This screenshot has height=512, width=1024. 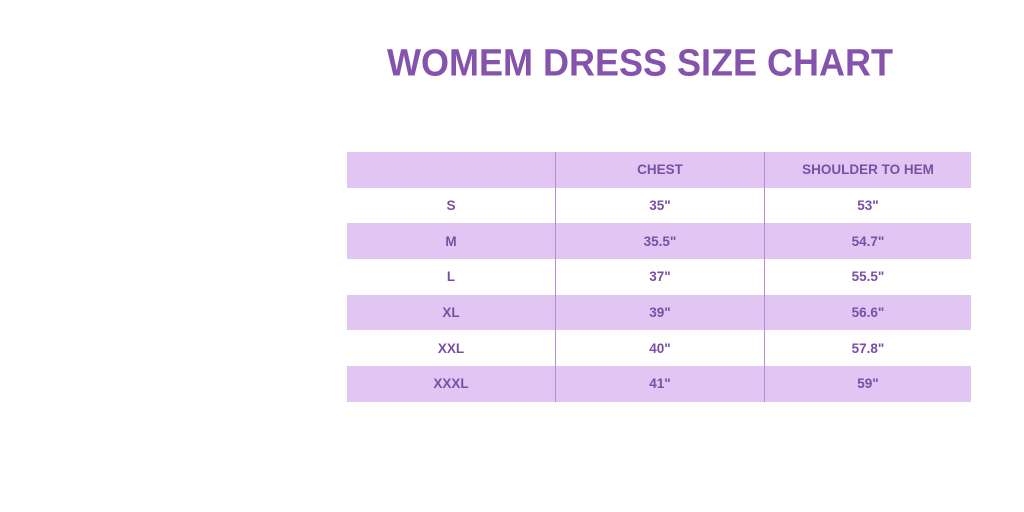 I want to click on cell-shoulder-to-hem: 55.5", so click(x=868, y=277).